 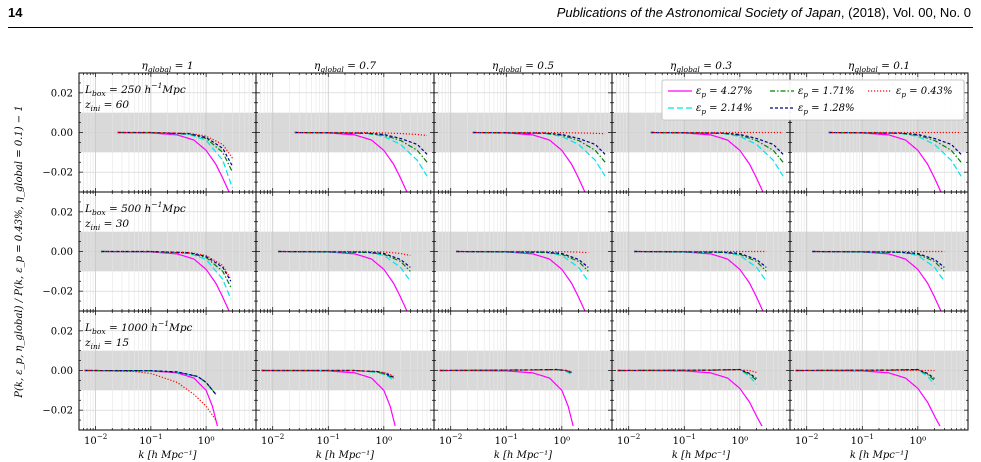 I want to click on row-annotation-box: Lbox​ = 500 h−1​Mpc, so click(x=135, y=208).